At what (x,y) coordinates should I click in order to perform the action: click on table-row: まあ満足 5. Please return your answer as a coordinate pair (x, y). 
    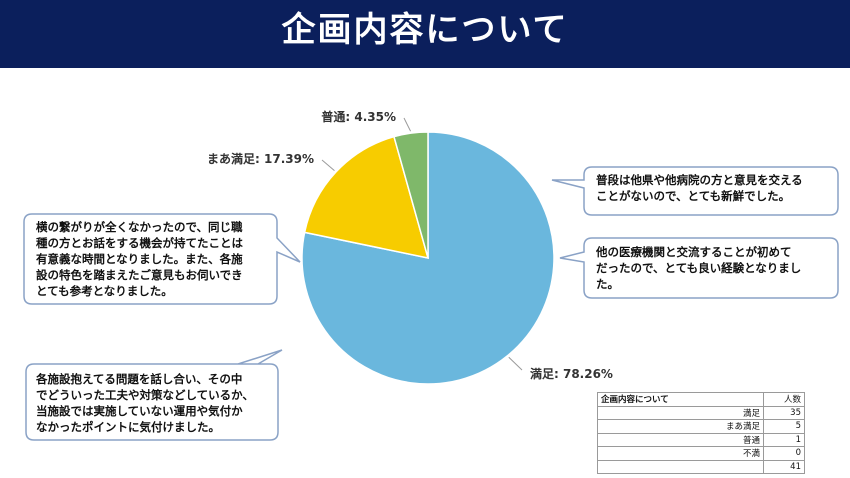
    Looking at the image, I should click on (701, 426).